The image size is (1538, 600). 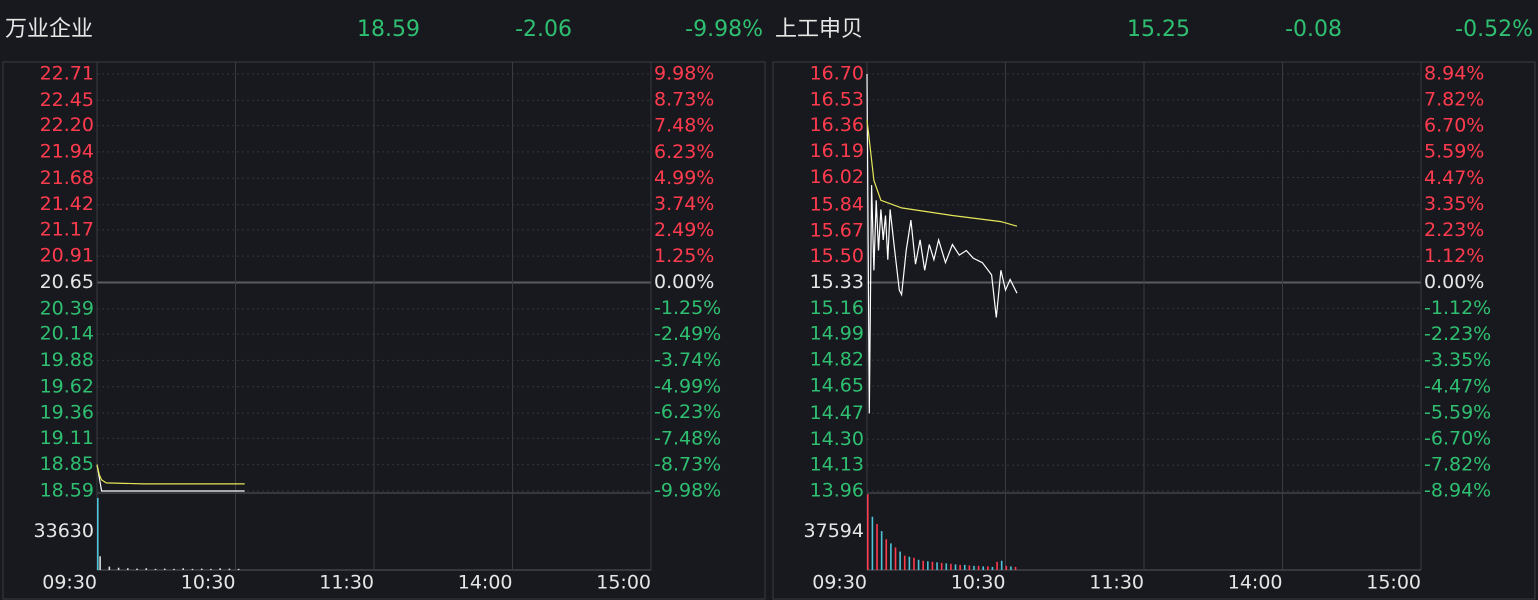 I want to click on y-tick-label: 19.36, so click(x=67, y=413).